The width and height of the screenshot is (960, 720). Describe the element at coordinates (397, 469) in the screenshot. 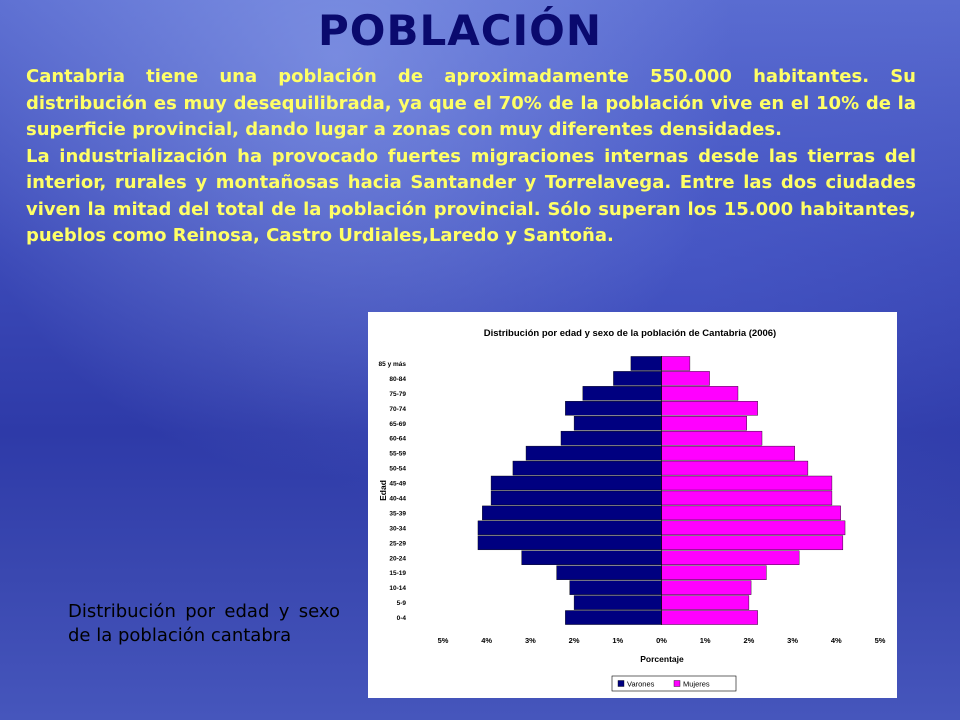

I see `category-label: 50-54` at that location.